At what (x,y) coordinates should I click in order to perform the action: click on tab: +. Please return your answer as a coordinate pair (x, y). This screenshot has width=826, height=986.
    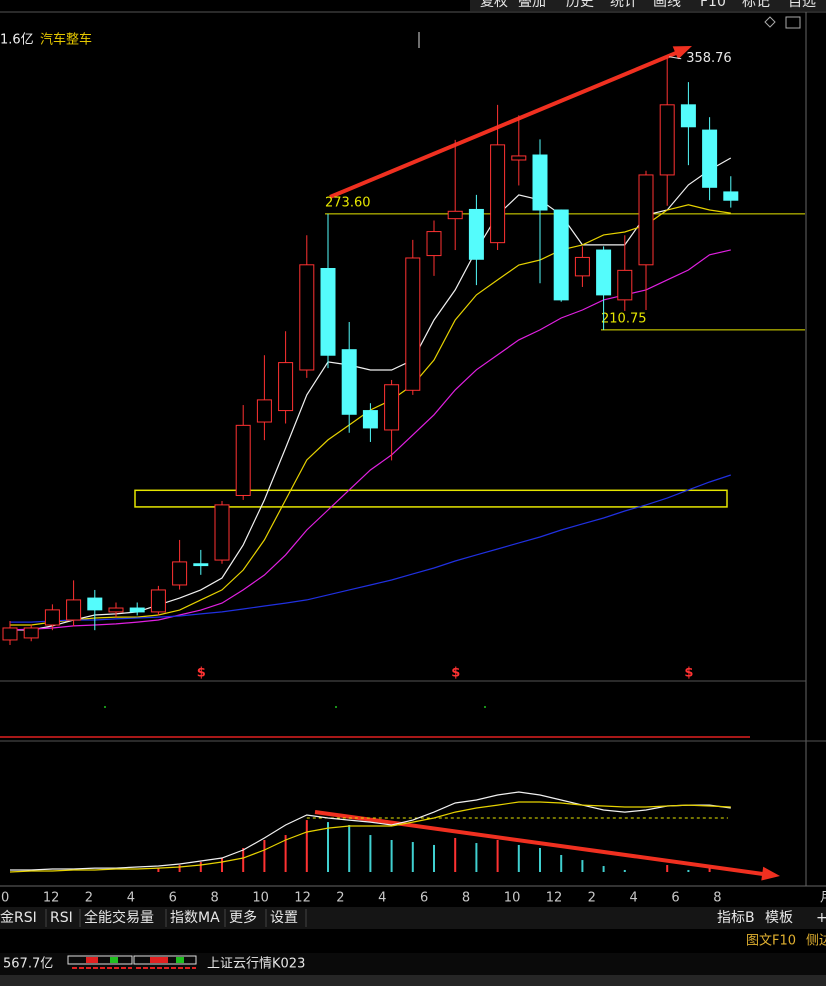
    Looking at the image, I should click on (821, 918).